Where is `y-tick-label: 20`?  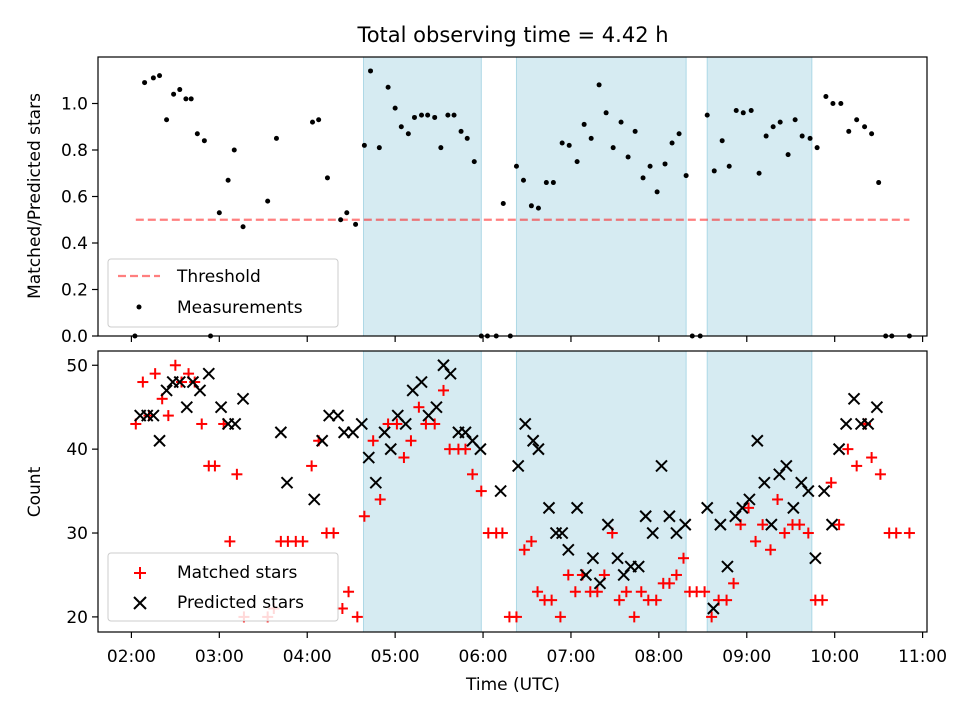
y-tick-label: 20 is located at coordinates (77, 618).